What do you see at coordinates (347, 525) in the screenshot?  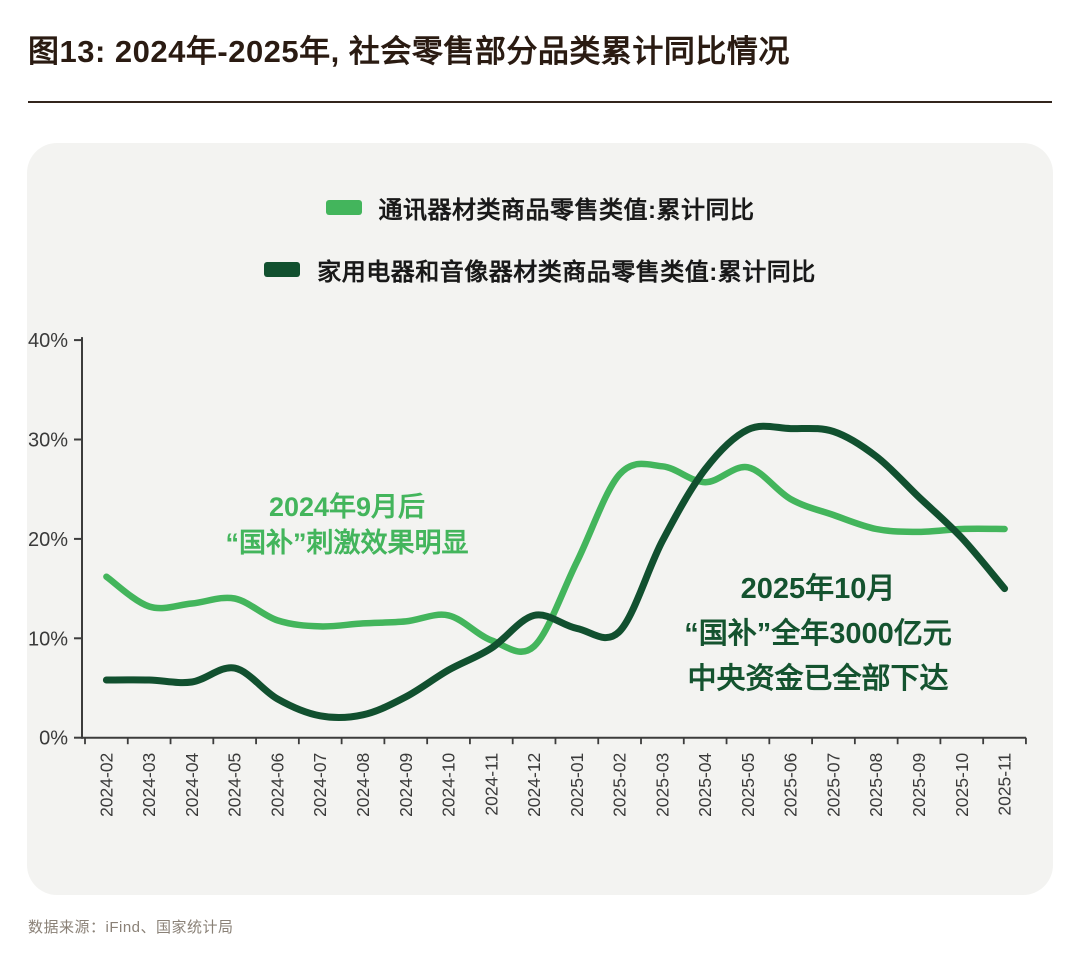 I see `annotation-guobu-2024: 2024年9月后 “国补”刺激效果明显` at bounding box center [347, 525].